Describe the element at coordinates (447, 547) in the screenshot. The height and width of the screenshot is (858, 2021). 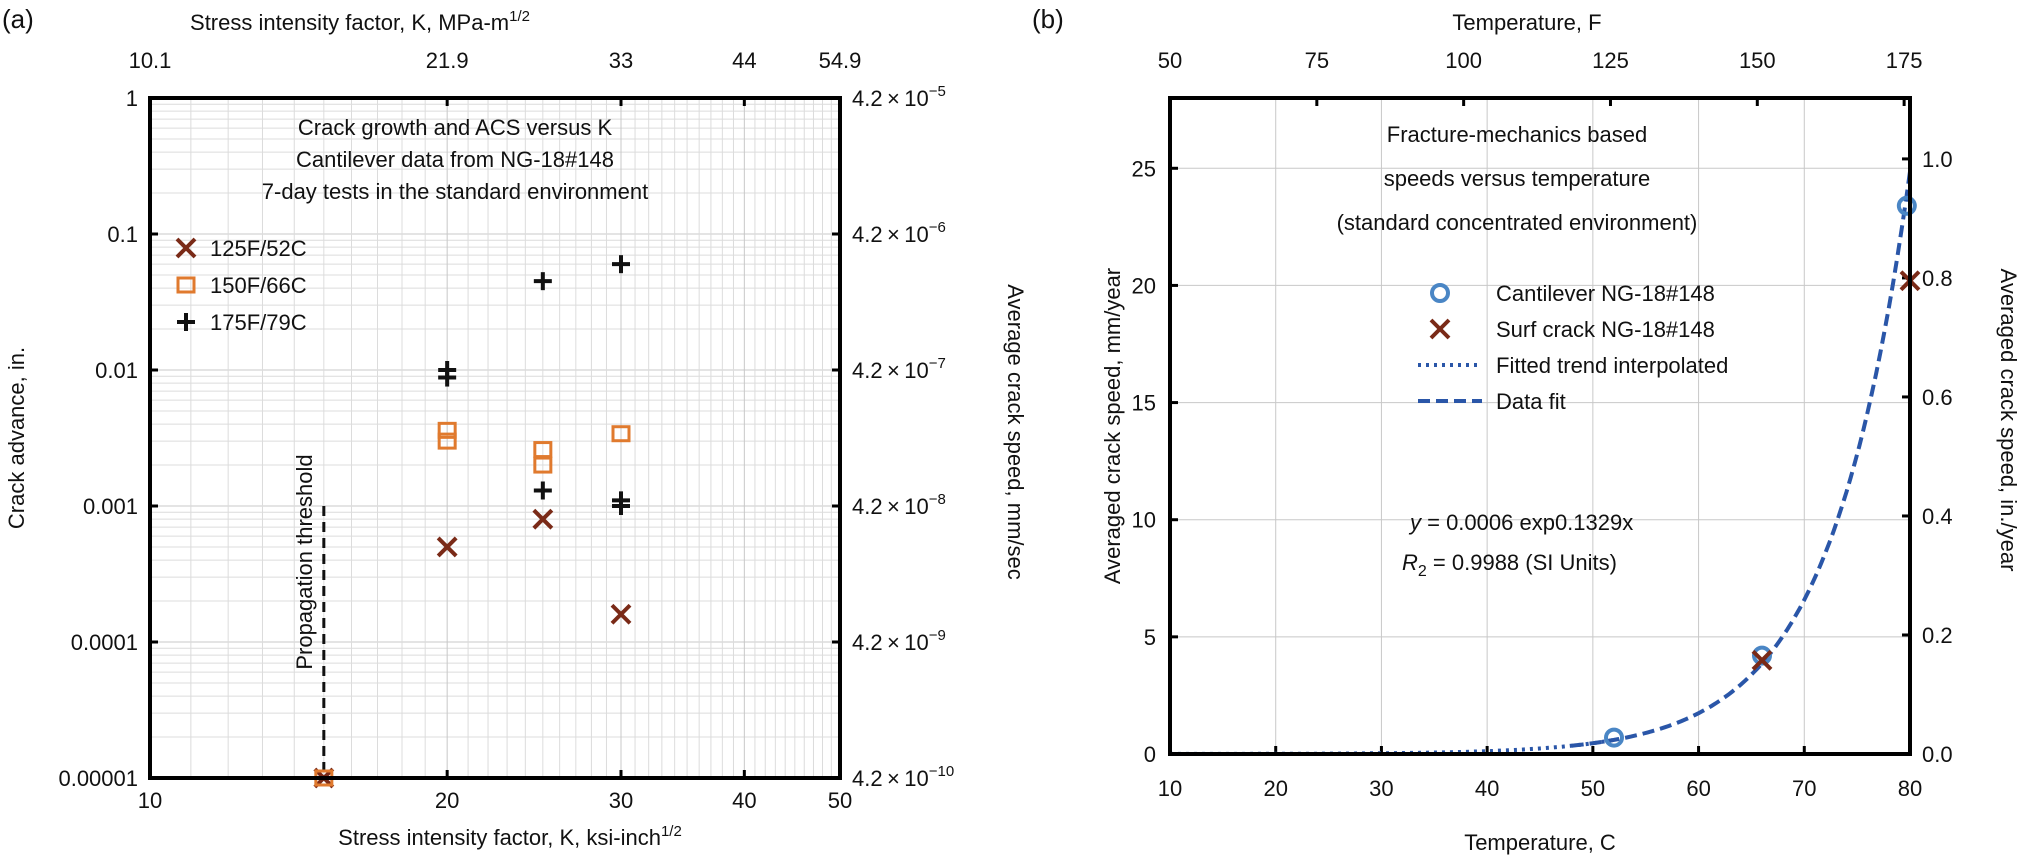
I see `panel-a-point-125f-52c` at that location.